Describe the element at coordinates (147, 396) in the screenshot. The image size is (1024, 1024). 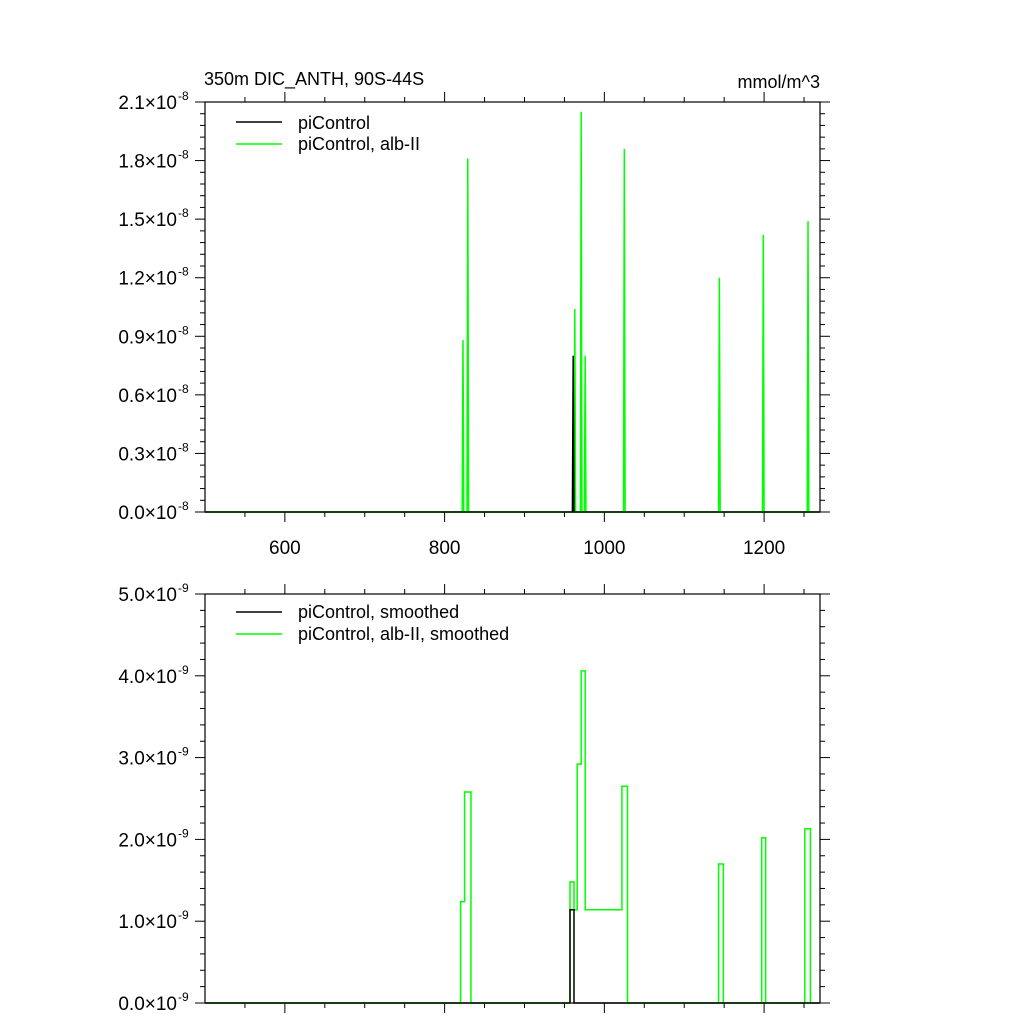
I see `y-tick-label: 0.6×10` at that location.